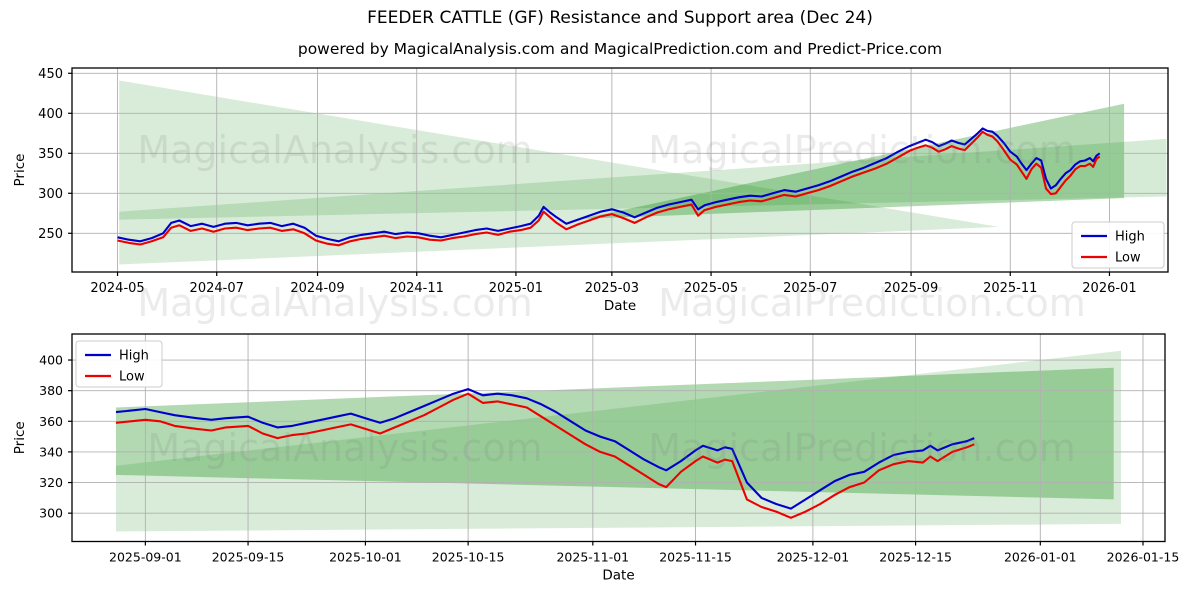  I want to click on x-tick-label: 2026-01, so click(1109, 288).